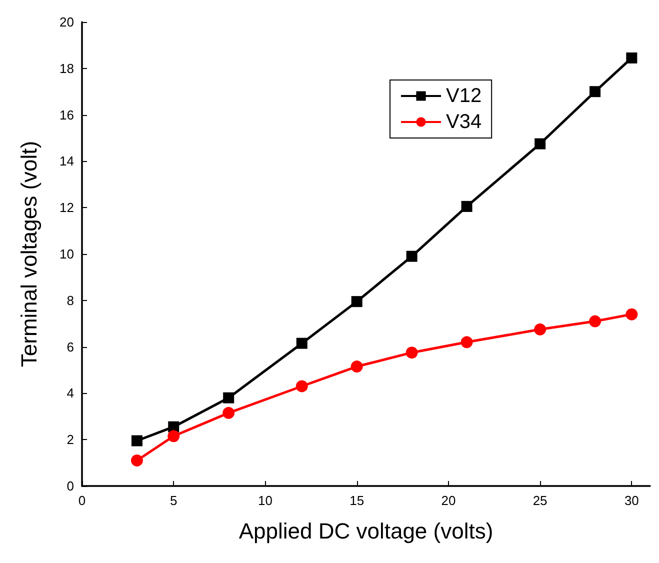 The height and width of the screenshot is (563, 659). What do you see at coordinates (70, 440) in the screenshot?
I see `y-tick-label: 2` at bounding box center [70, 440].